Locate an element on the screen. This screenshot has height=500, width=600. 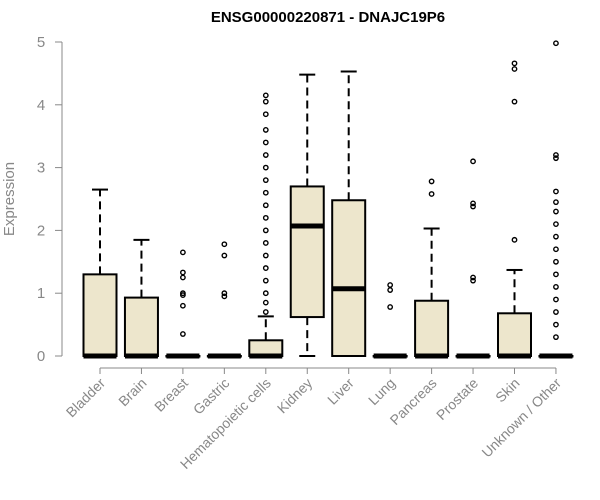
x-tick-label: Liver is located at coordinates (340, 391).